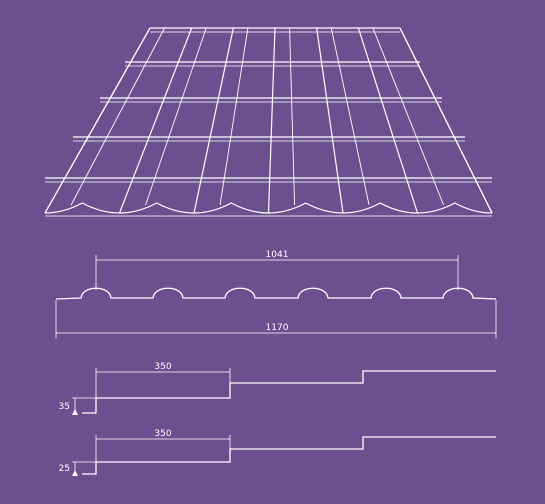  What do you see at coordinates (162, 367) in the screenshot?
I see `step-length-label-35: 350` at bounding box center [162, 367].